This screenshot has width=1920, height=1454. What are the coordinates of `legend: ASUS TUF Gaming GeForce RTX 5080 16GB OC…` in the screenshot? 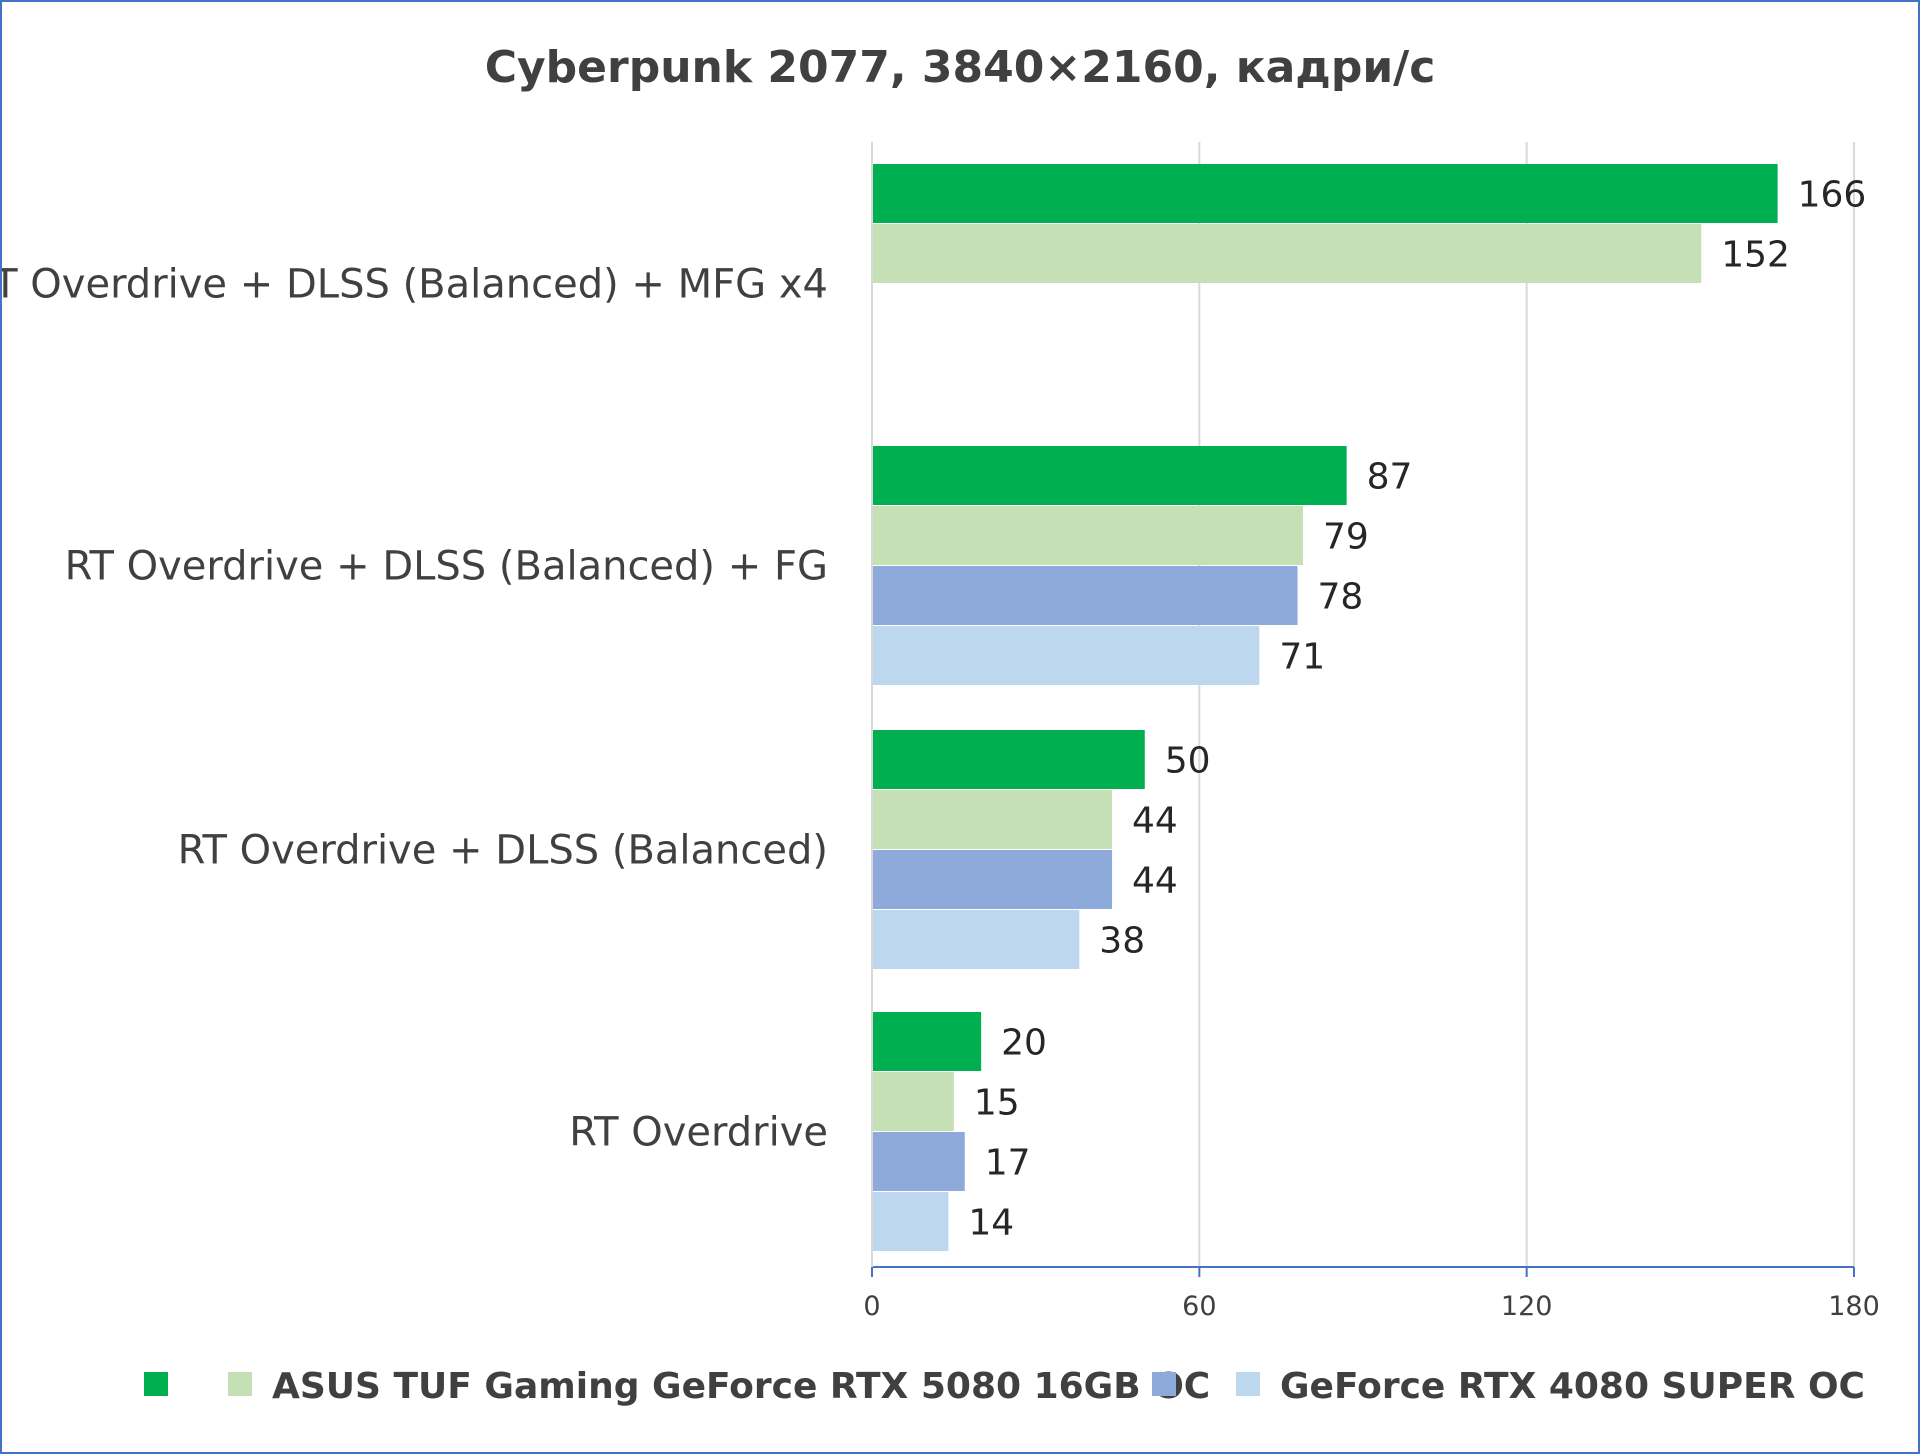 It's located at (1004, 1386).